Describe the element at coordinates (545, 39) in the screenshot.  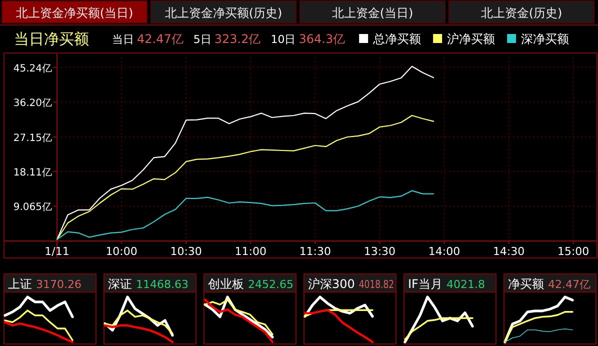
I see `legend-label: 深净买额` at that location.